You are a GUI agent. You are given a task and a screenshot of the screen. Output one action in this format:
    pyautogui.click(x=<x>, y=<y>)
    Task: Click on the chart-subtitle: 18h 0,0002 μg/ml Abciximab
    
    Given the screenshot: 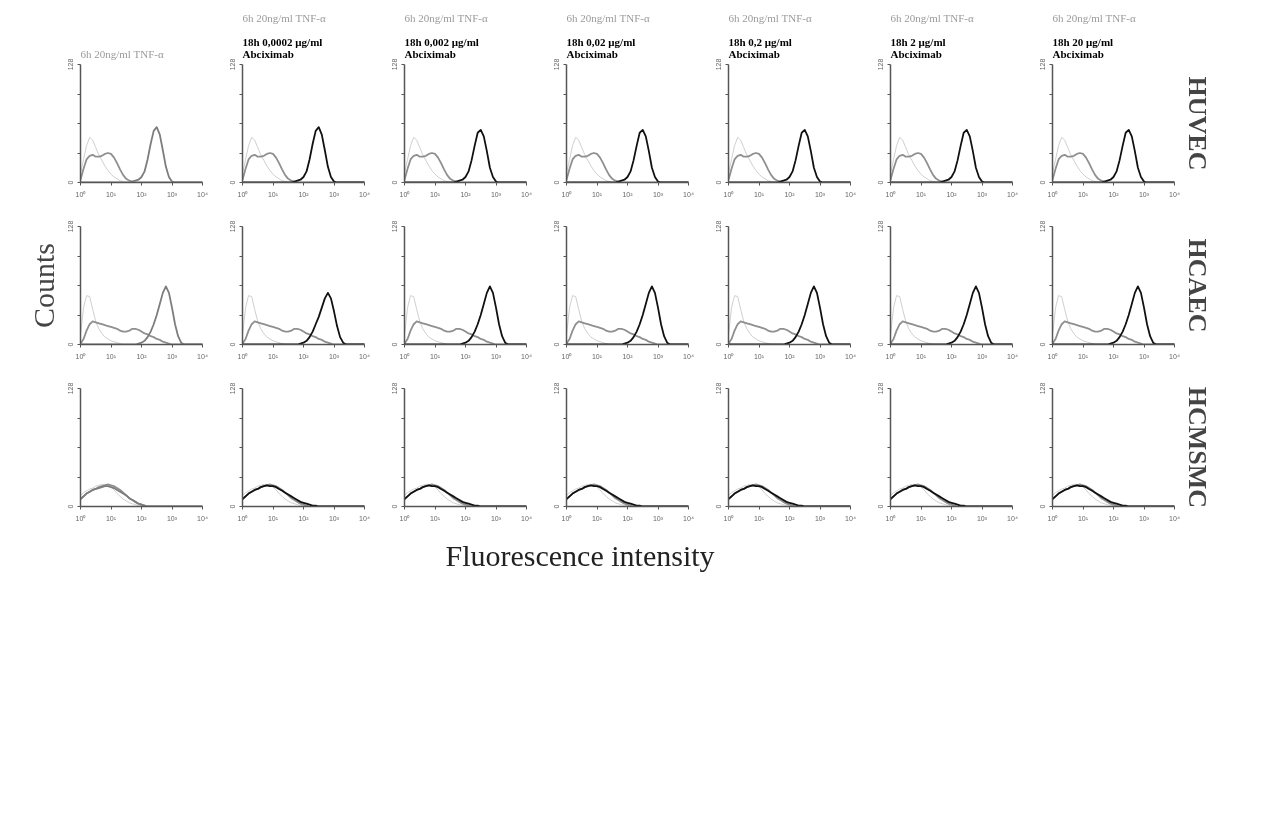 What is the action you would take?
    pyautogui.click(x=282, y=47)
    